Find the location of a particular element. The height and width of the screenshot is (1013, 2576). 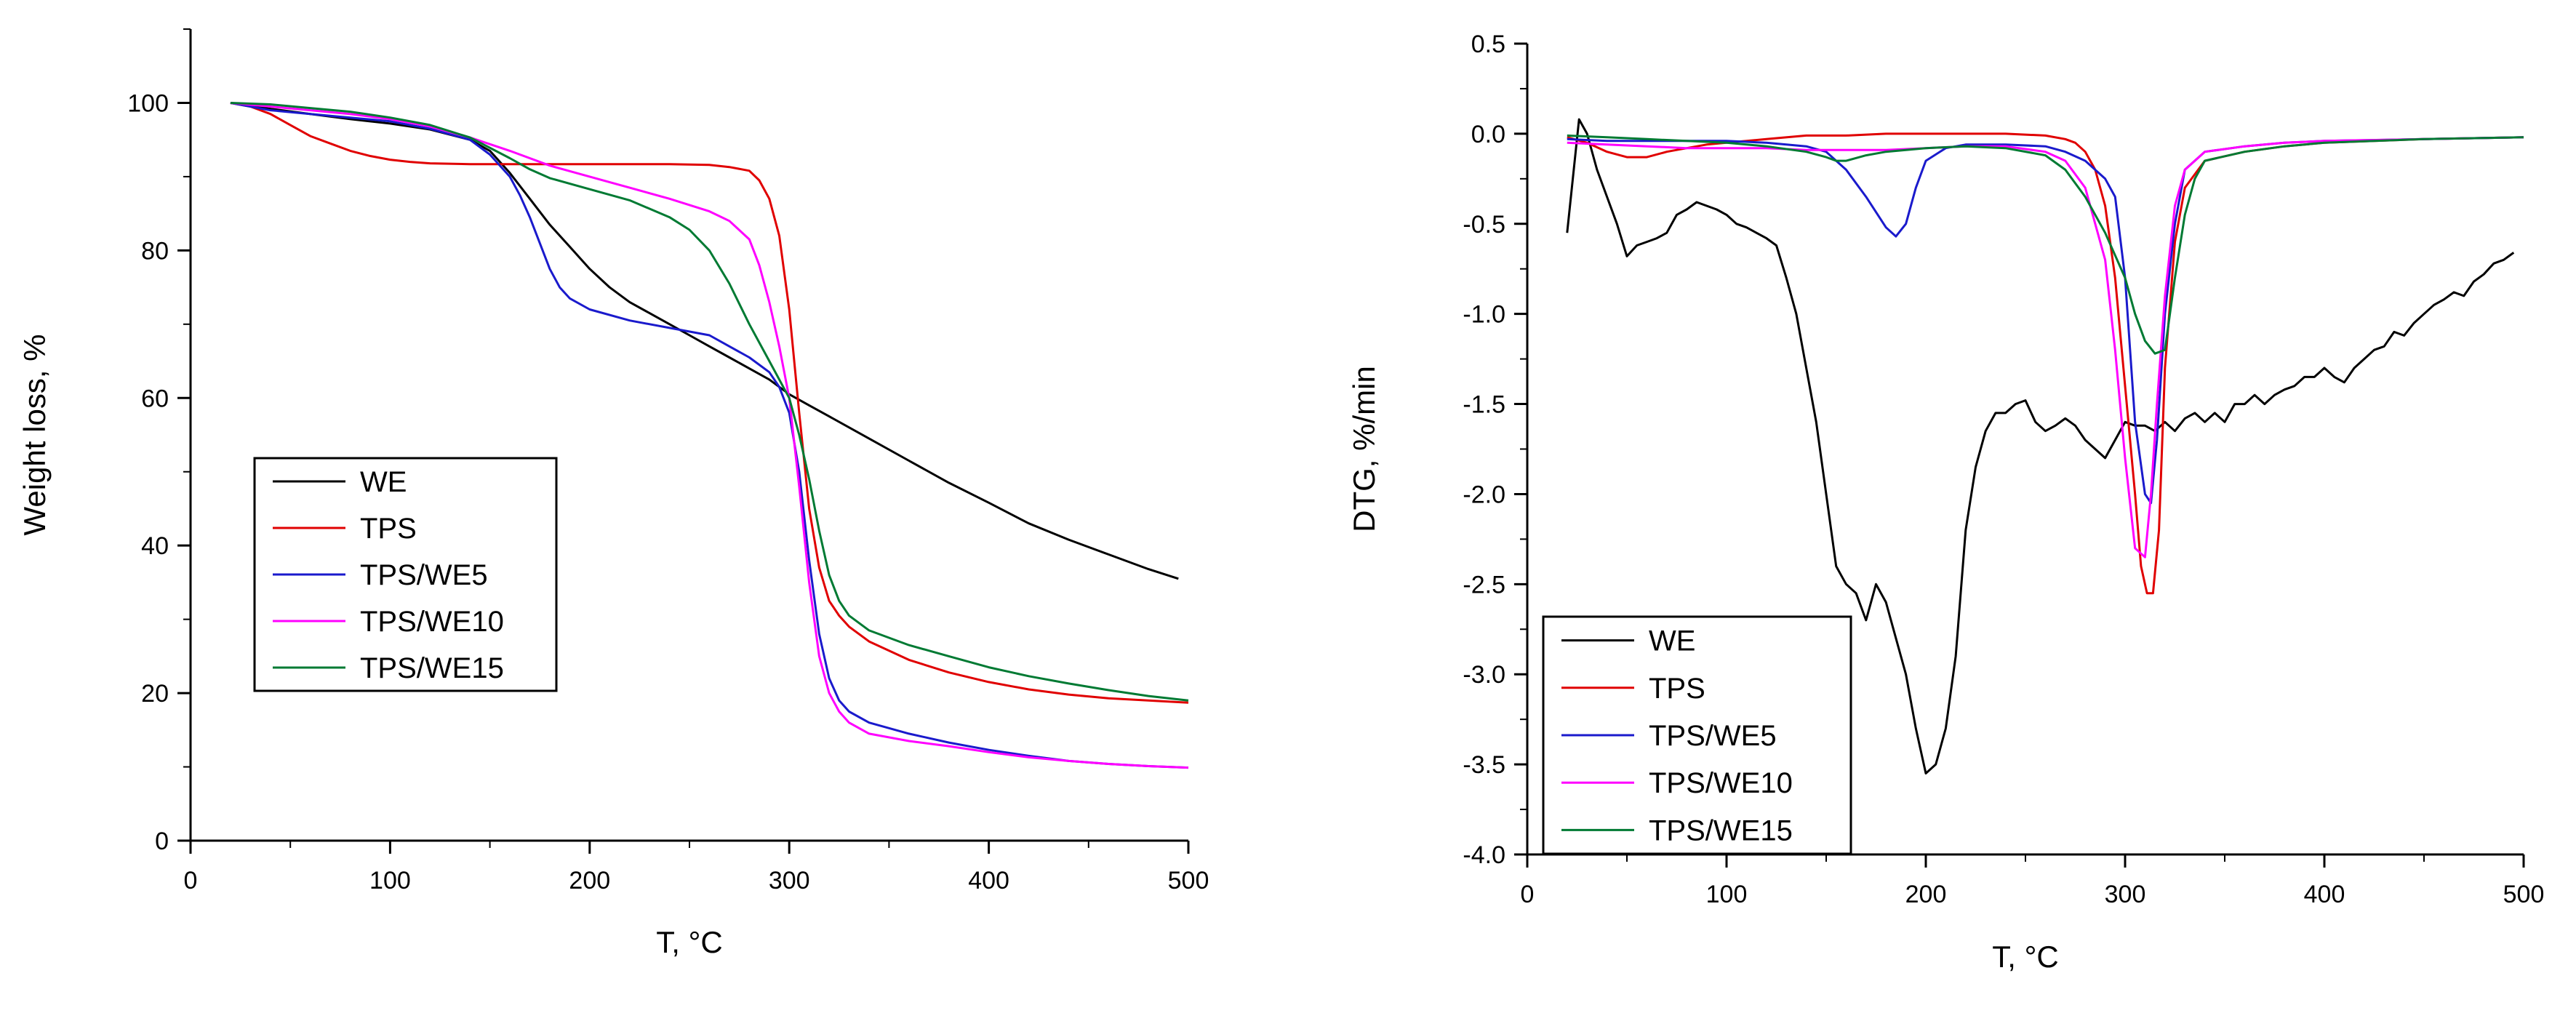

dtg-y-tick-label: 0.0 is located at coordinates (1488, 134).